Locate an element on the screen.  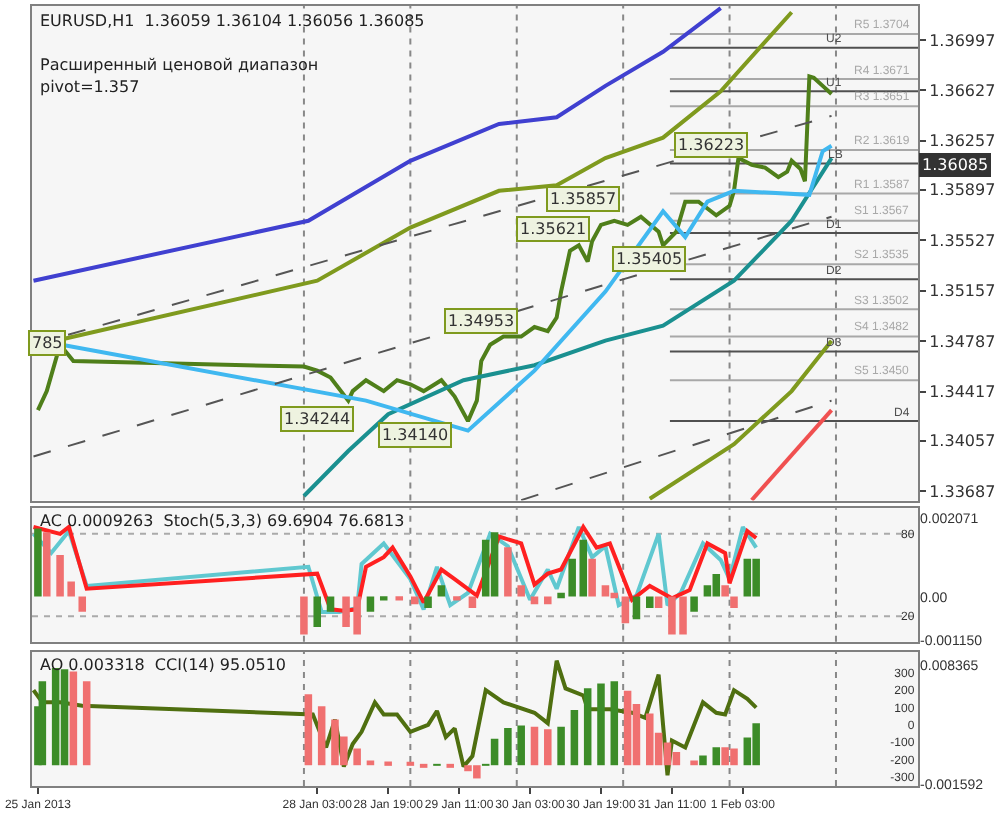
y-tick-label: 1.34057 is located at coordinates (962, 441).